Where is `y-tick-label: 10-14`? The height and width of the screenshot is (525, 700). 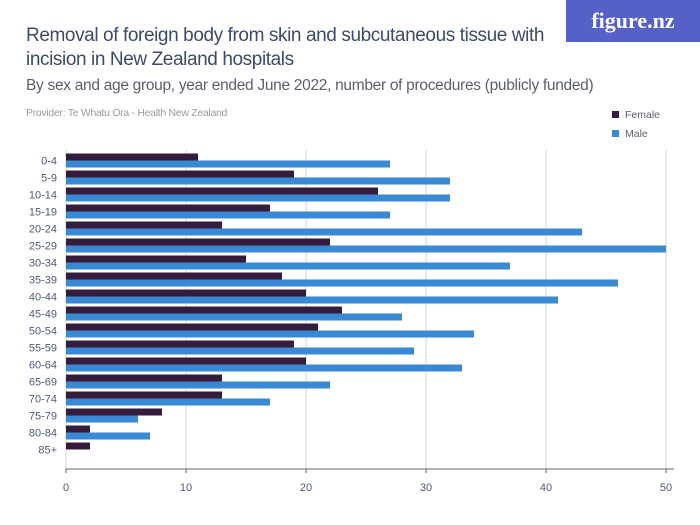 y-tick-label: 10-14 is located at coordinates (43, 196).